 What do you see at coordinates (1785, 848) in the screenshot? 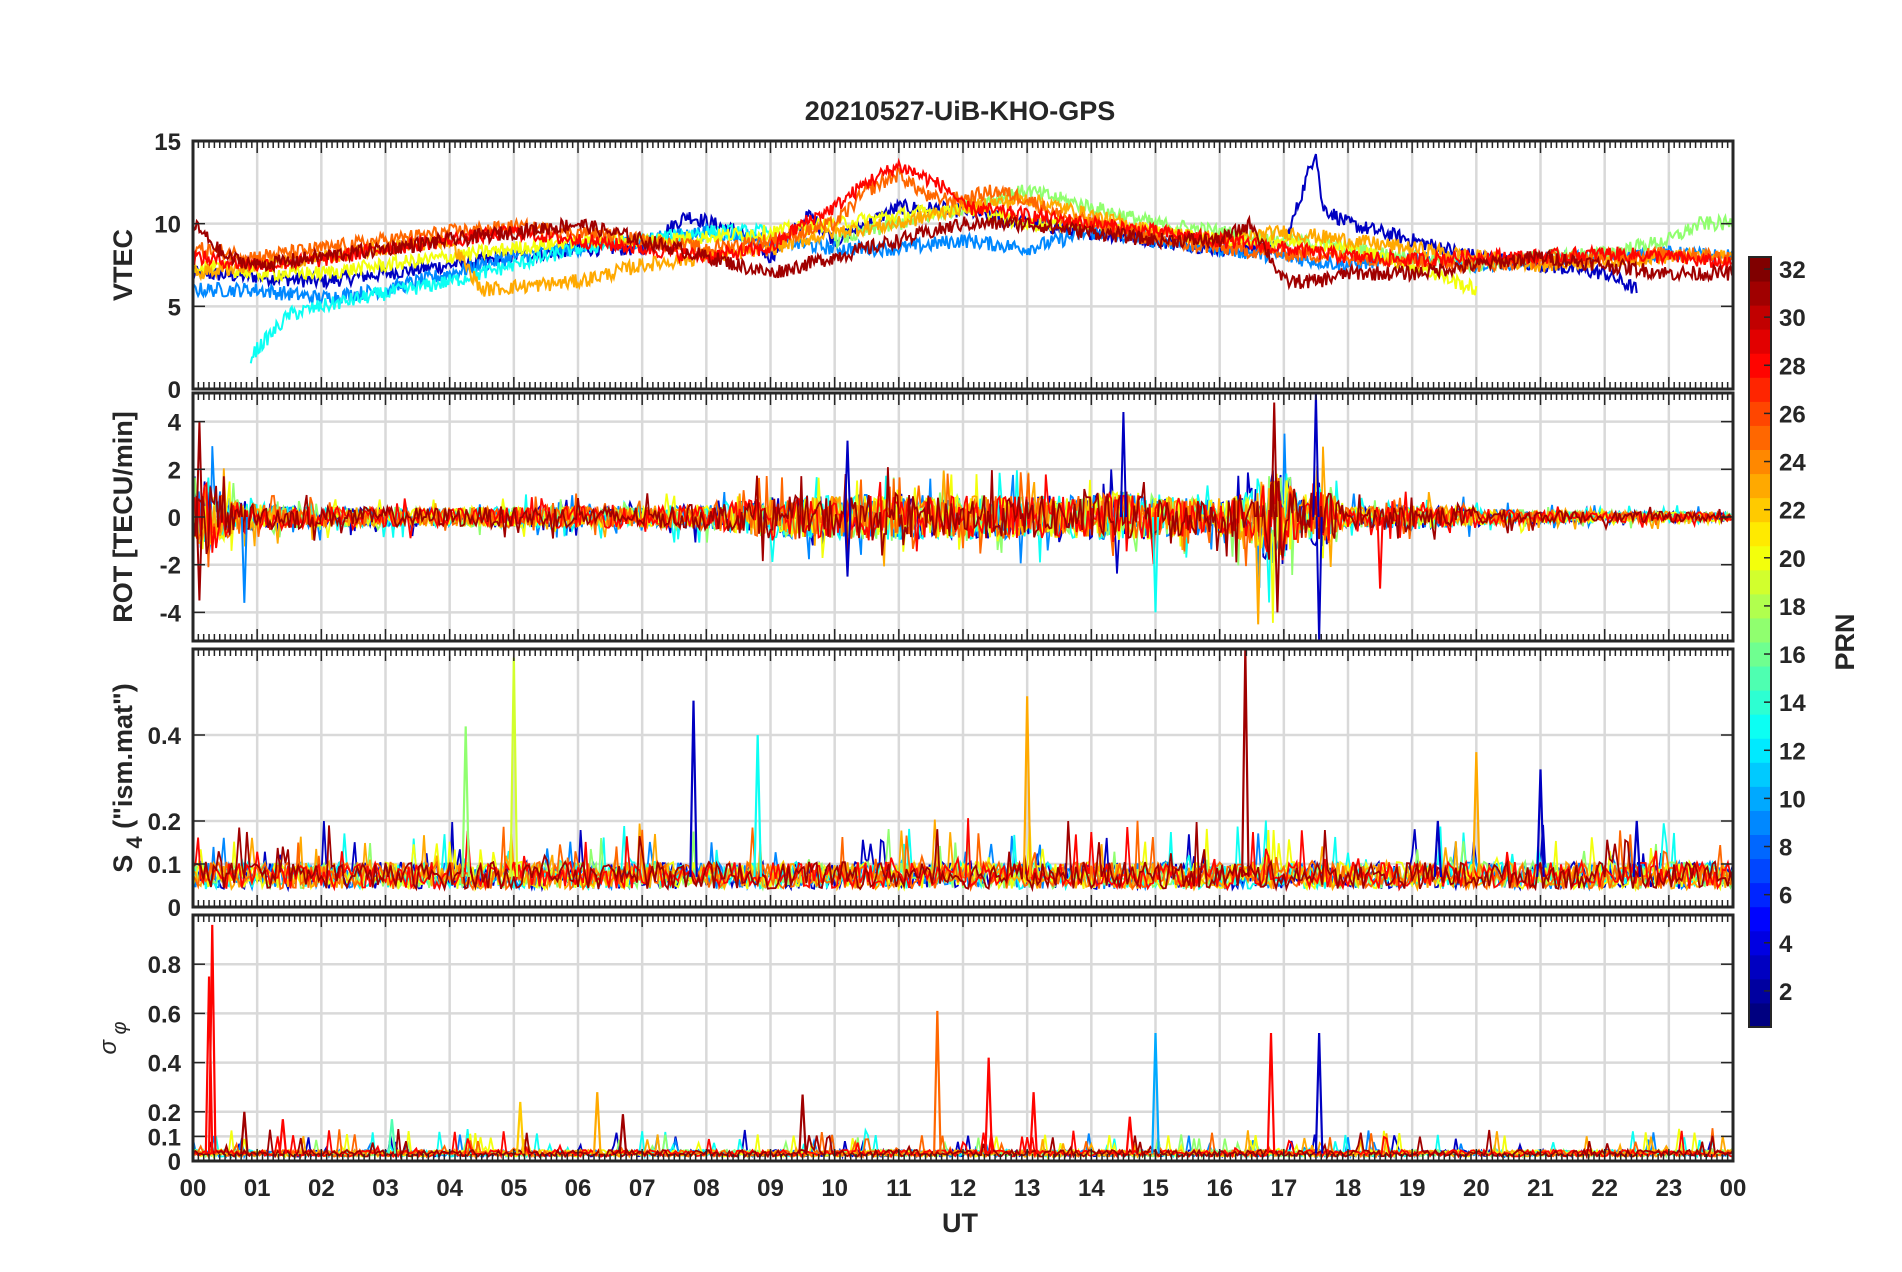
I see `colorbar-tick-label: 8` at bounding box center [1785, 848].